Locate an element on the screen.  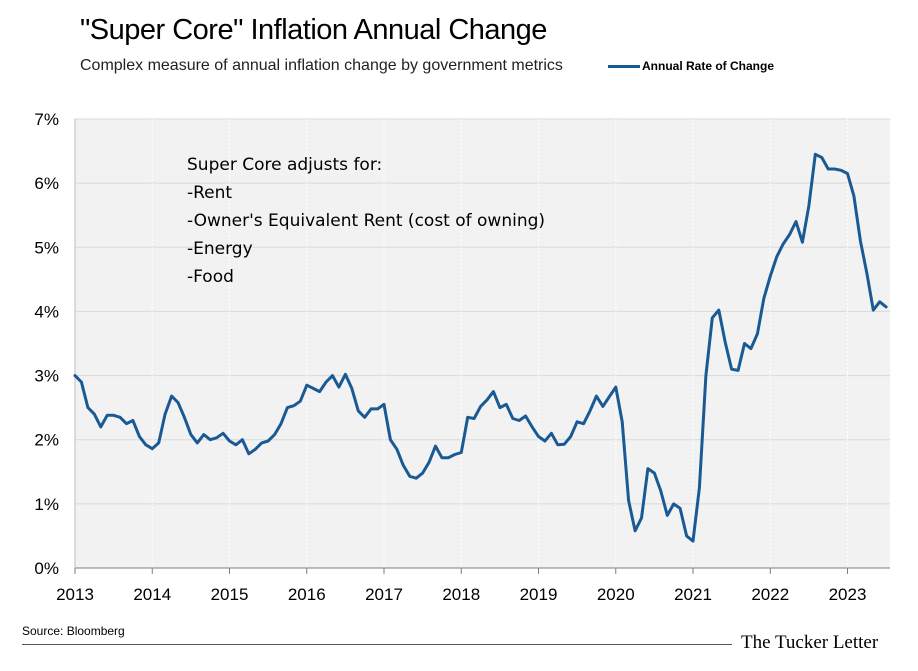
chart-title: "Super Core" Inflation Annual Change is located at coordinates (313, 30).